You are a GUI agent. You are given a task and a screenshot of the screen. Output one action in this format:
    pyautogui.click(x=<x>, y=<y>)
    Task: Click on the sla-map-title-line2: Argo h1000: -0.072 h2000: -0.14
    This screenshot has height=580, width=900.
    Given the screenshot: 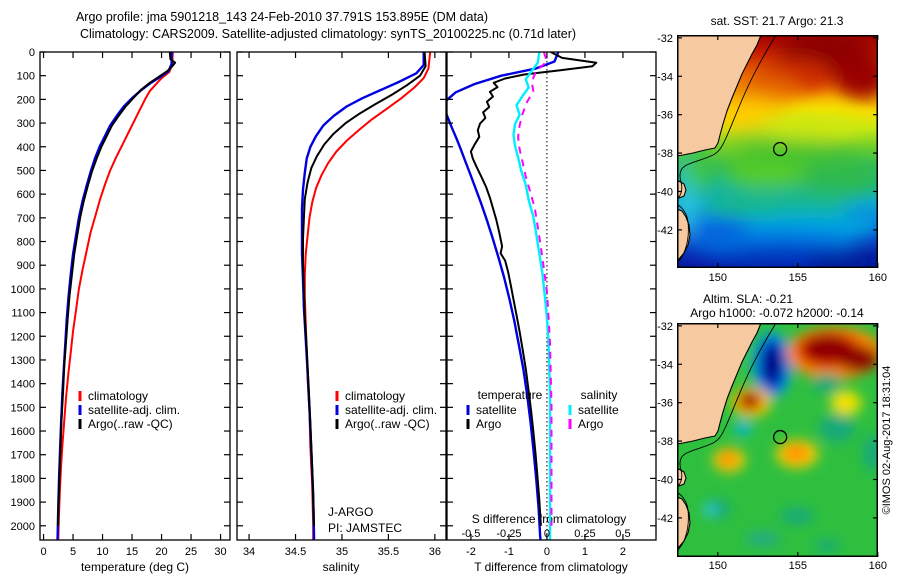 What is the action you would take?
    pyautogui.click(x=777, y=313)
    